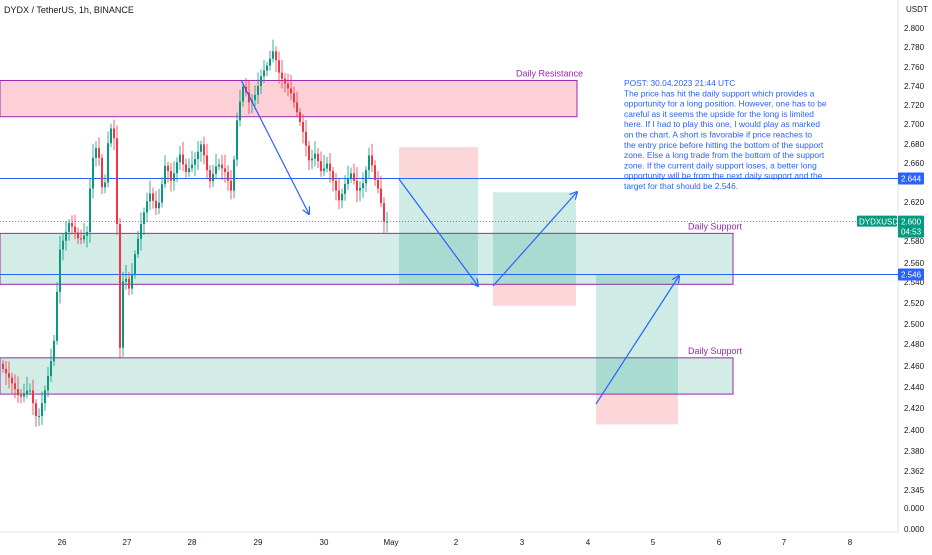 The image size is (932, 555). I want to click on current-price-box, so click(911, 226).